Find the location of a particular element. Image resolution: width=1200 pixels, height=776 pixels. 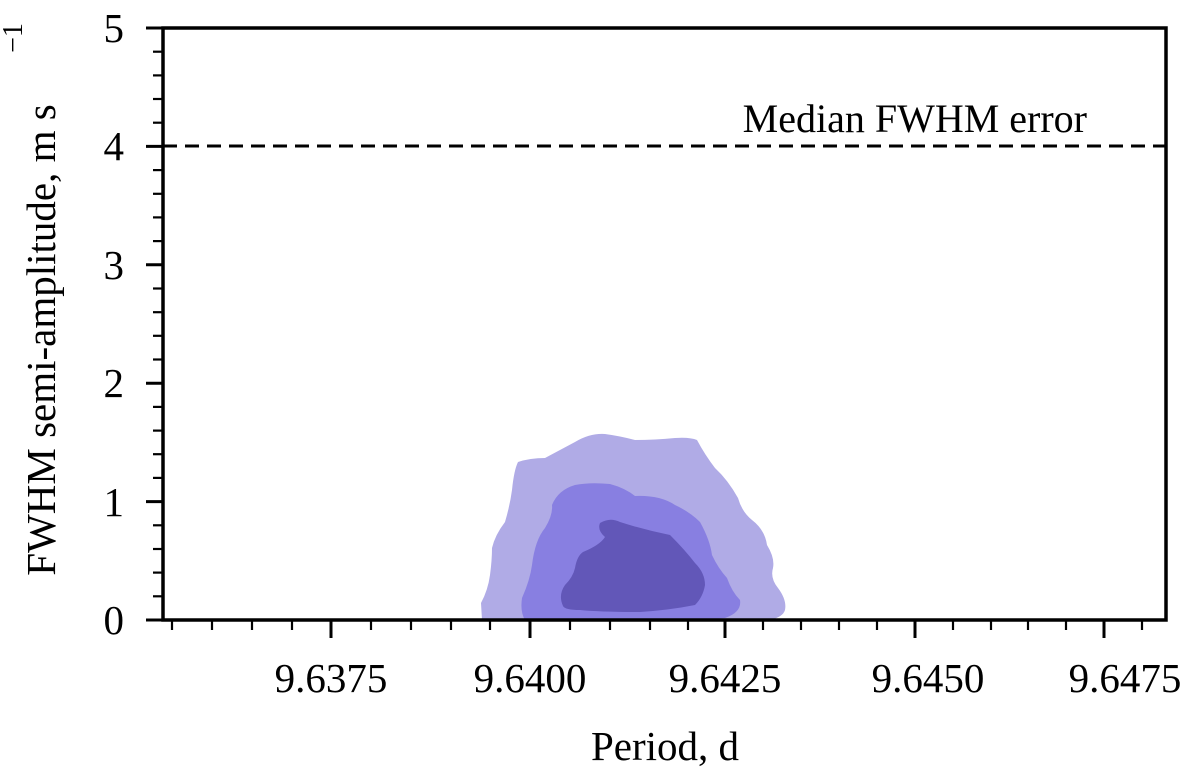

svg-text: 9.6475 is located at coordinates (1125, 678).